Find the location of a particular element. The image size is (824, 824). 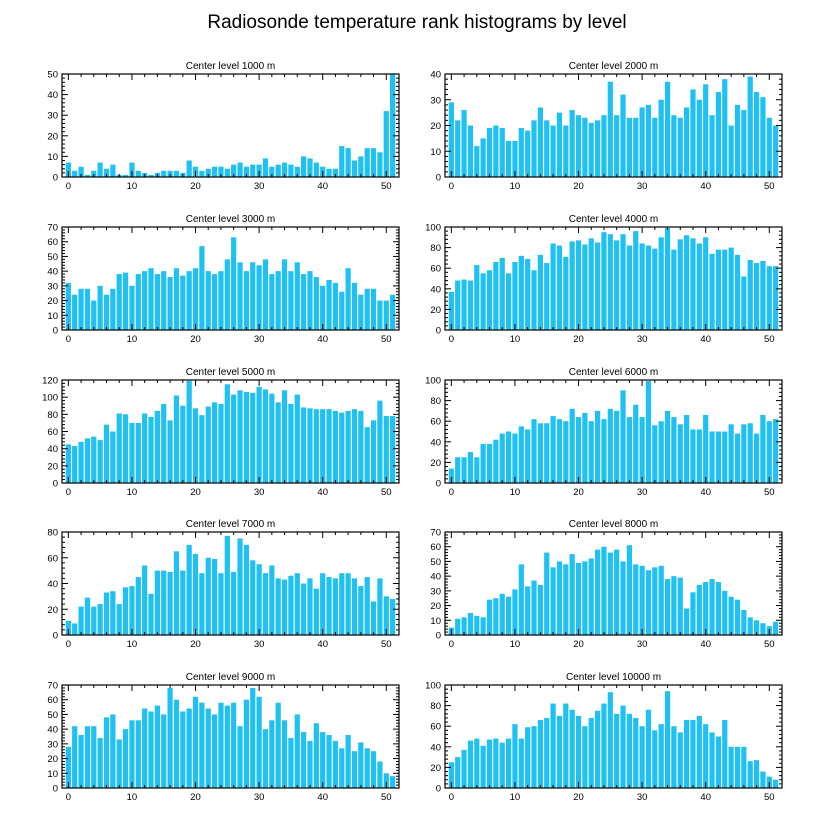

x-tick-label: 30 is located at coordinates (259, 339).